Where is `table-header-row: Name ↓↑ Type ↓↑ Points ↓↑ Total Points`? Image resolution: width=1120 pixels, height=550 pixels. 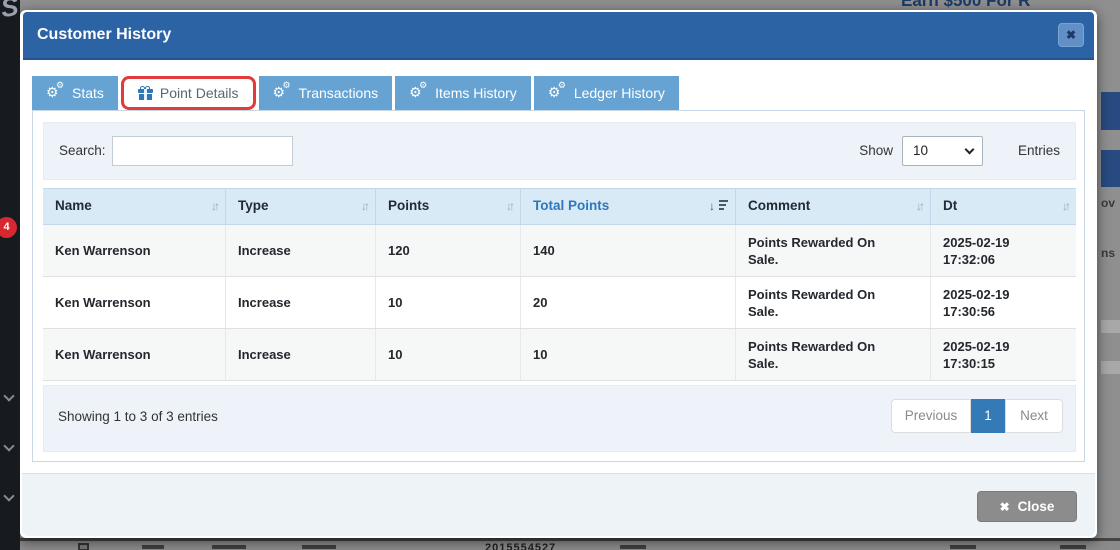
table-header-row: Name ↓↑ Type ↓↑ Points ↓↑ Total Points is located at coordinates (559, 206).